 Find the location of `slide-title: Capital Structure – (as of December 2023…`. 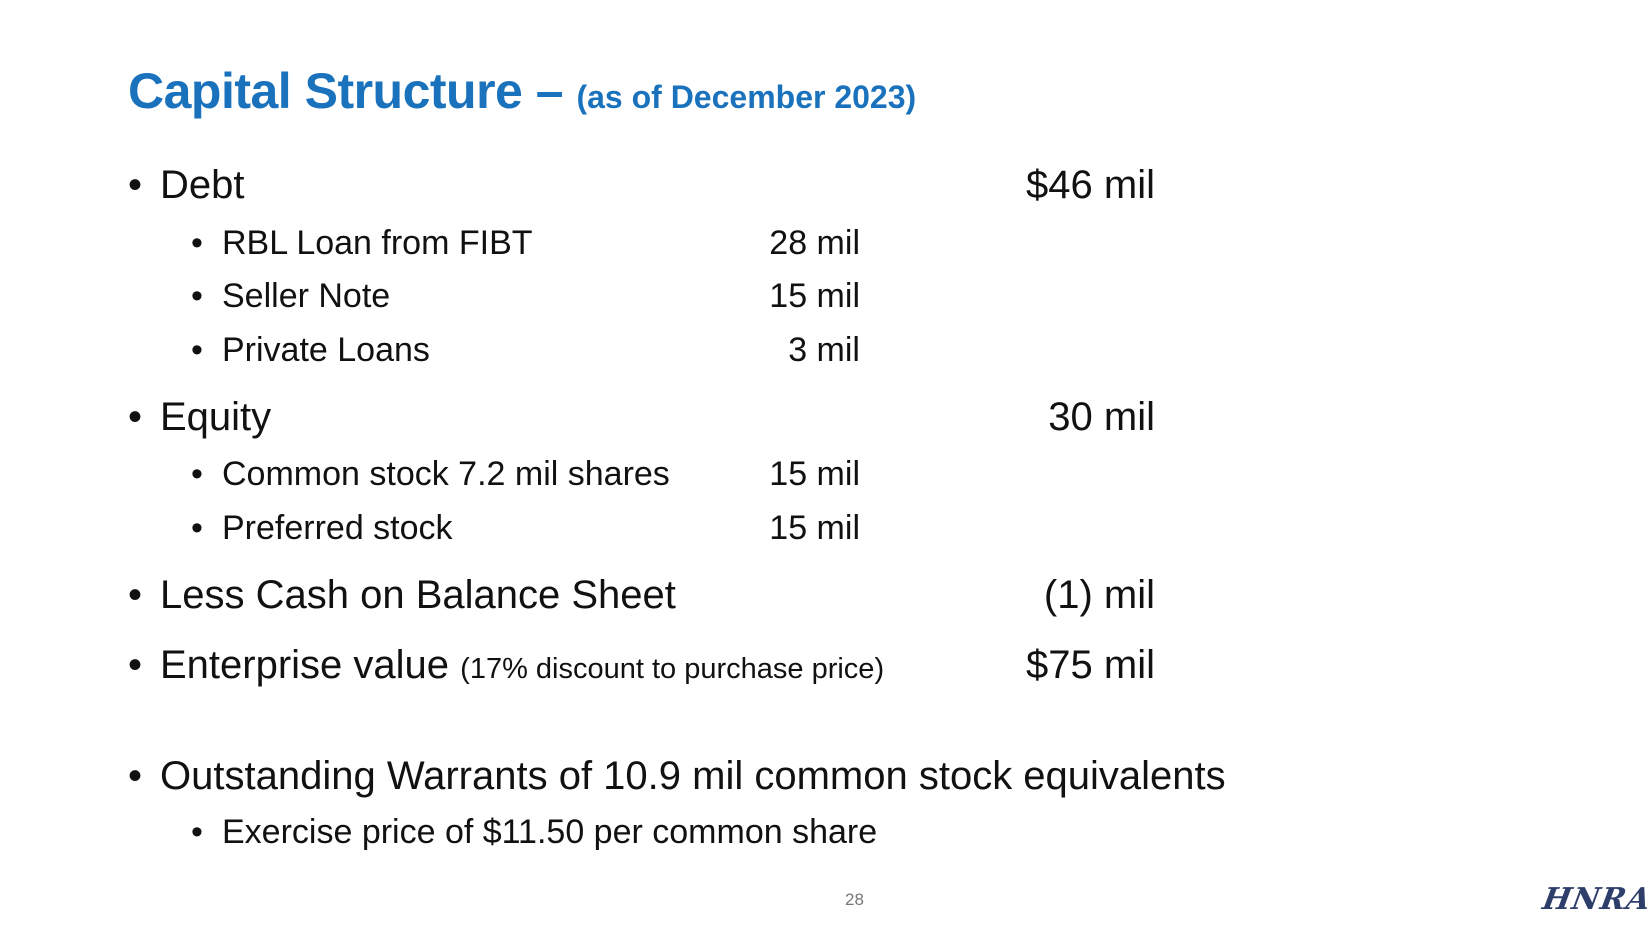

slide-title: Capital Structure – (as of December 2023… is located at coordinates (522, 91).